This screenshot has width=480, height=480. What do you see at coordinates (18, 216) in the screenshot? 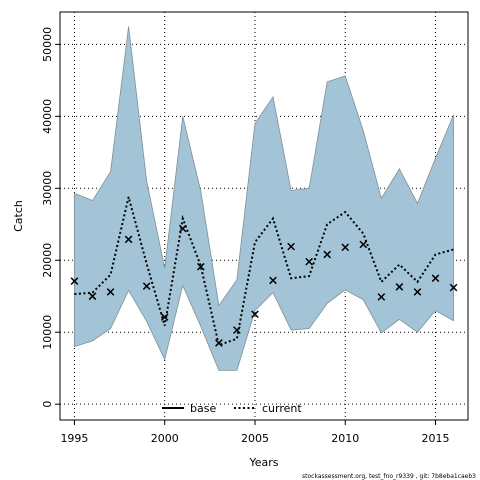
I see `y-axis-label: Catch` at bounding box center [18, 216].